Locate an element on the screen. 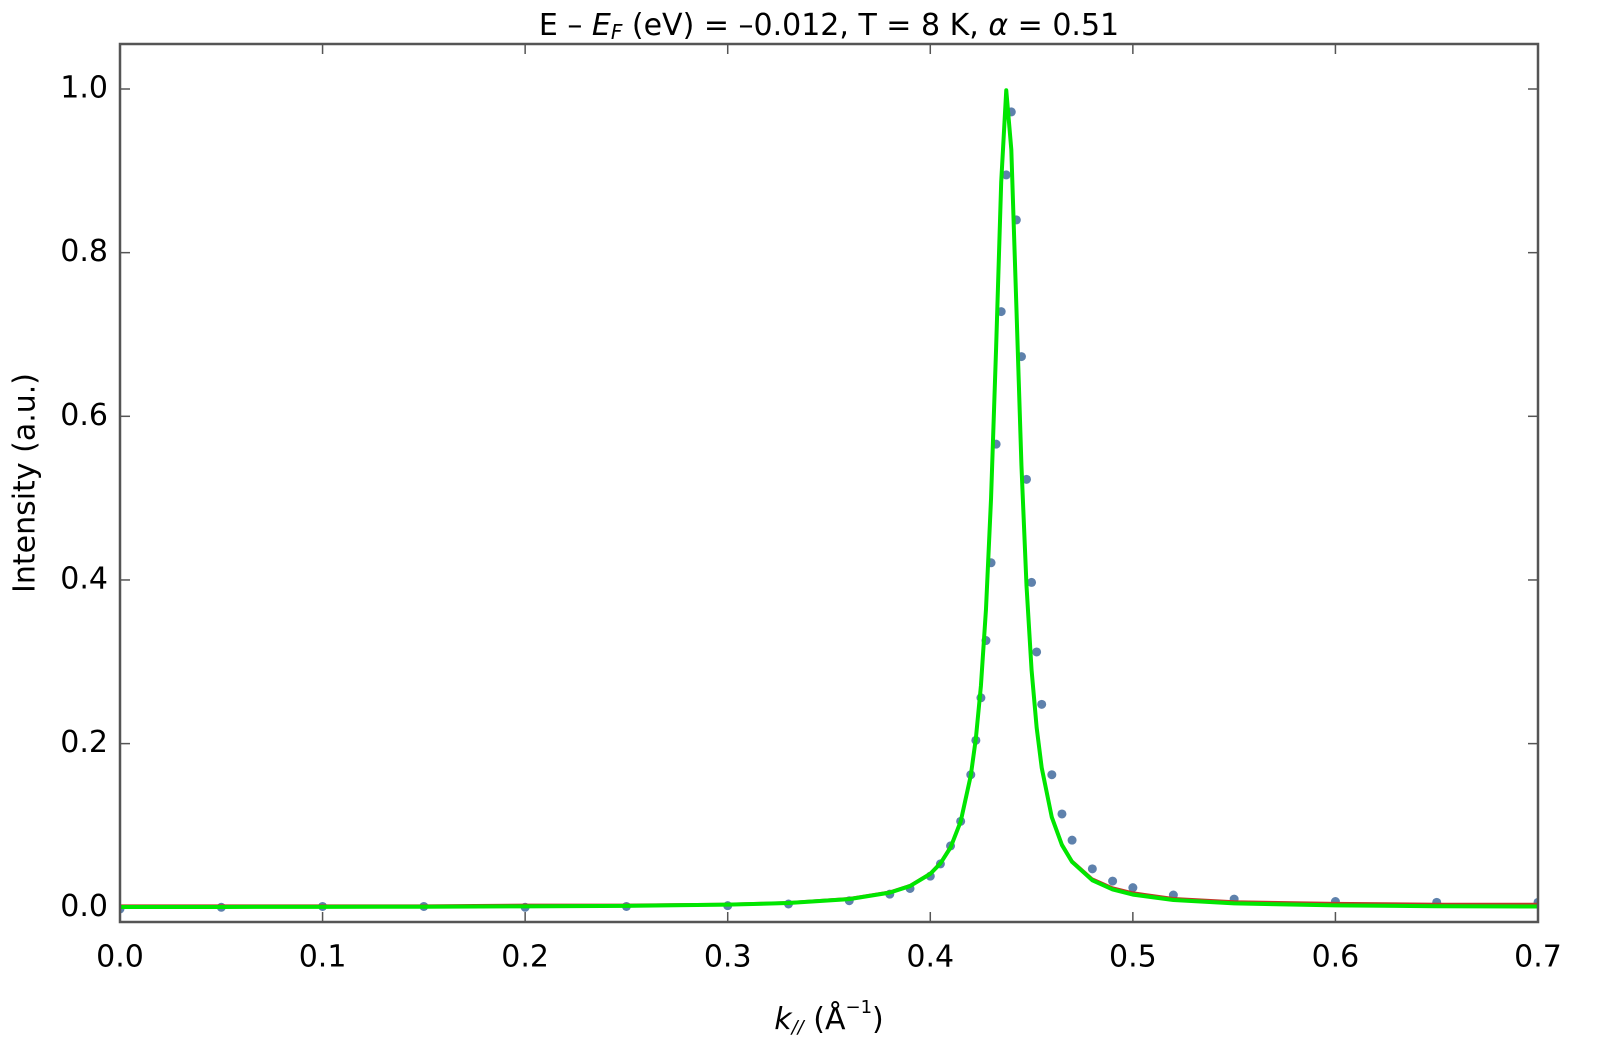  title-part: E – is located at coordinates (565, 25).